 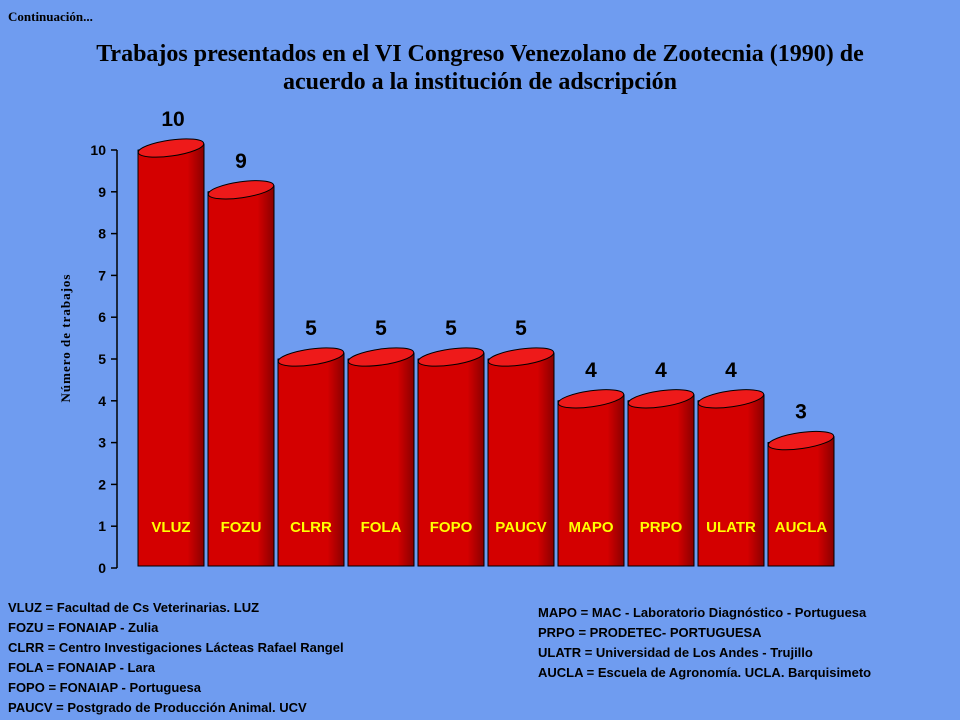 What do you see at coordinates (65, 338) in the screenshot?
I see `y-axis-title: Número de trabajos` at bounding box center [65, 338].